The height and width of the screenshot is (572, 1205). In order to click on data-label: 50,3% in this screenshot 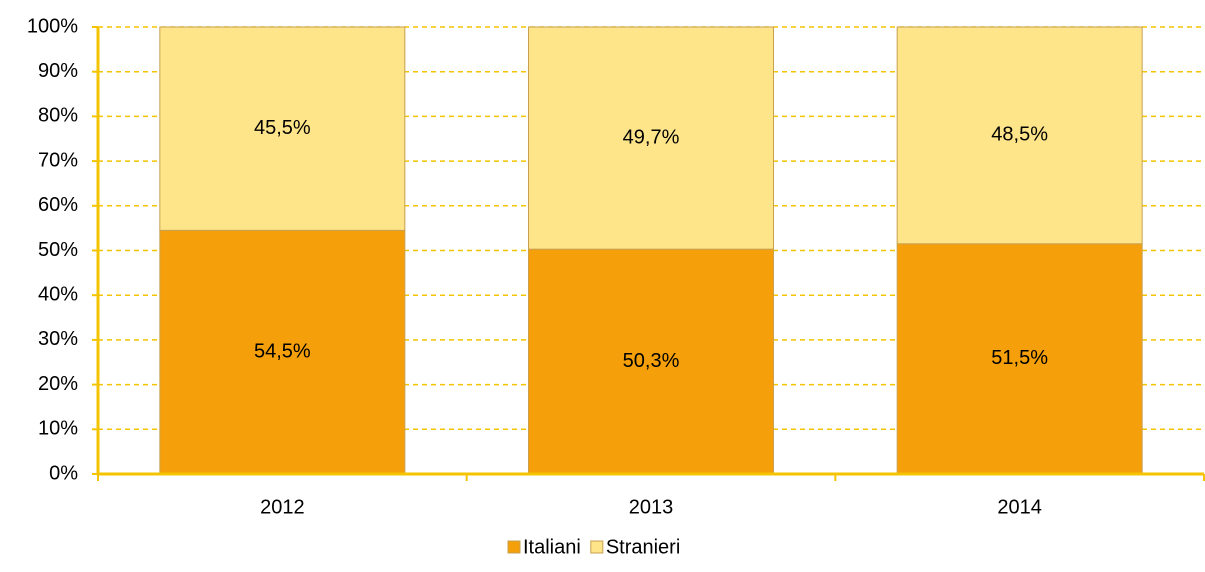, I will do `click(651, 361)`.